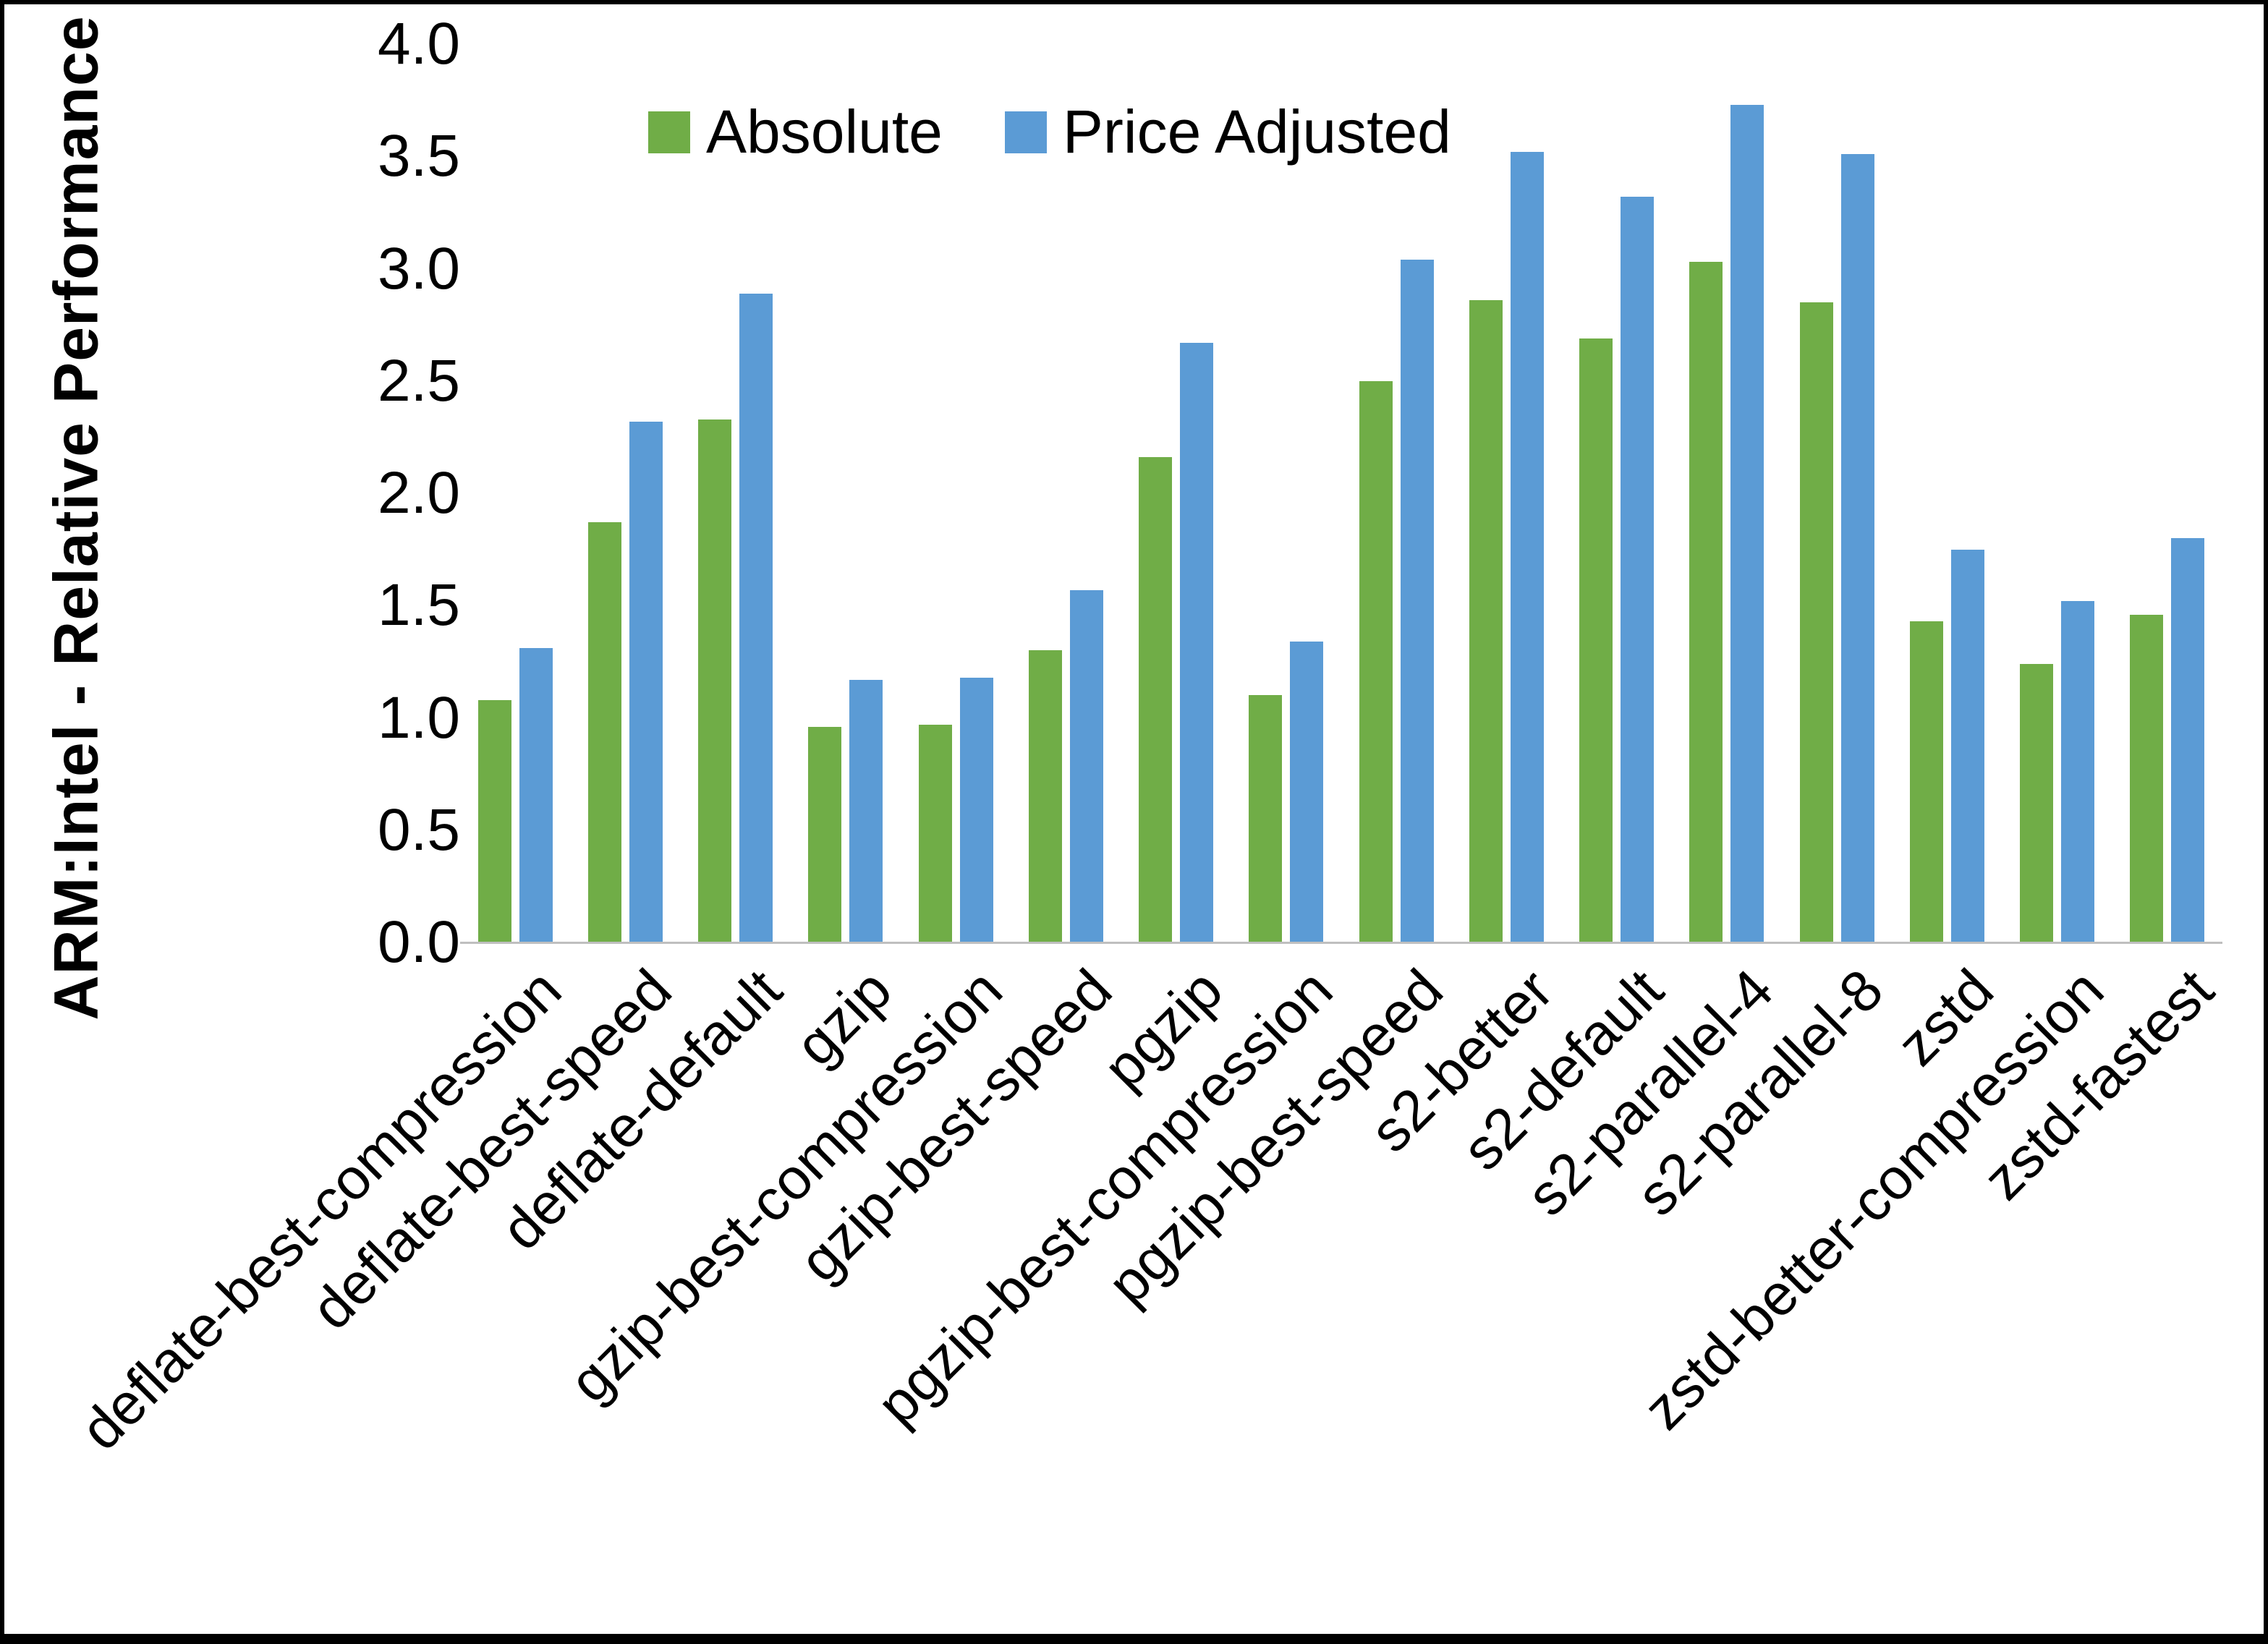 This screenshot has height=1644, width=2268. Describe the element at coordinates (669, 132) in the screenshot. I see `legend-swatch-absolute-icon` at that location.